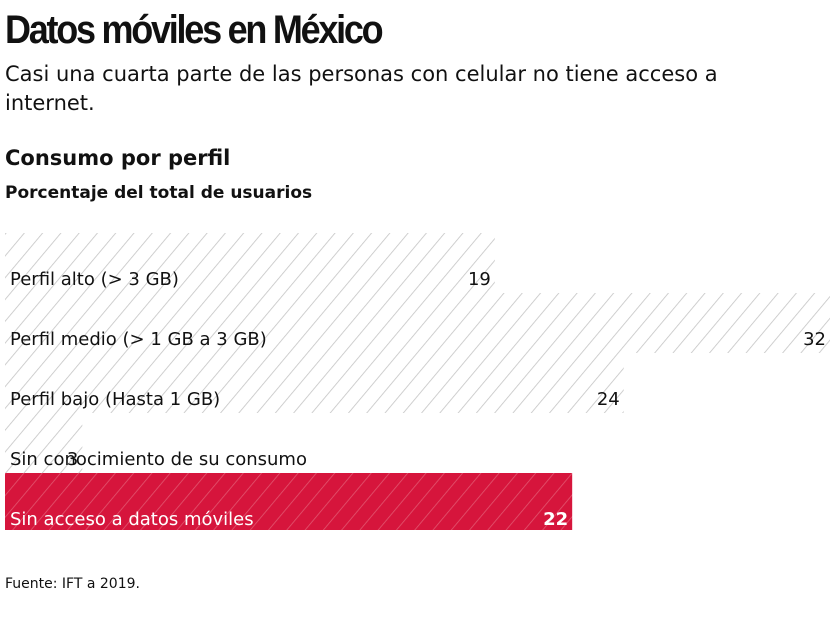 The image size is (835, 620). I want to click on category-label: Perfil alto (> 3 GB), so click(94, 279).